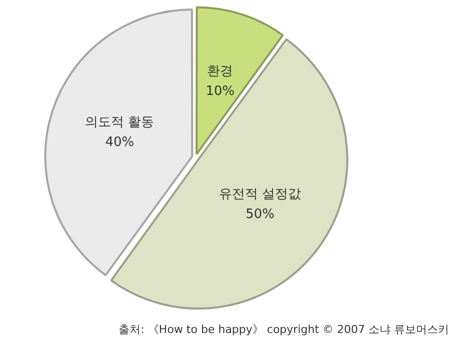 Image resolution: width=461 pixels, height=353 pixels. What do you see at coordinates (260, 214) in the screenshot?
I see `data-label: 50%` at bounding box center [260, 214].